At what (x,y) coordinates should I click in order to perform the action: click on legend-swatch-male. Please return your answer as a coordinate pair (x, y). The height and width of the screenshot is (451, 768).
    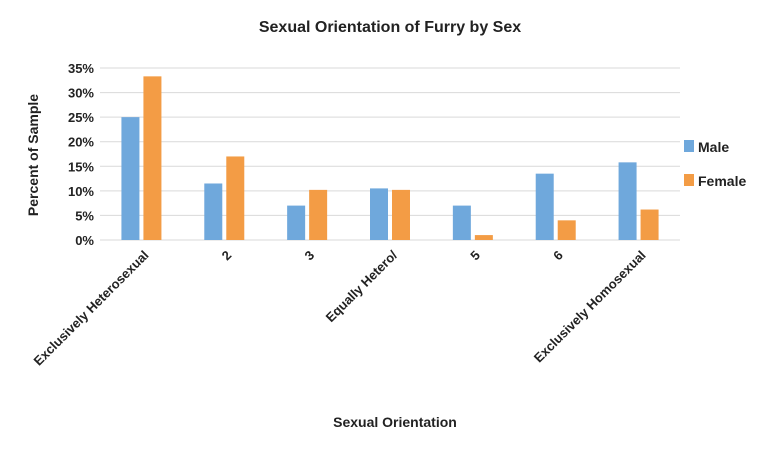
    Looking at the image, I should click on (689, 146).